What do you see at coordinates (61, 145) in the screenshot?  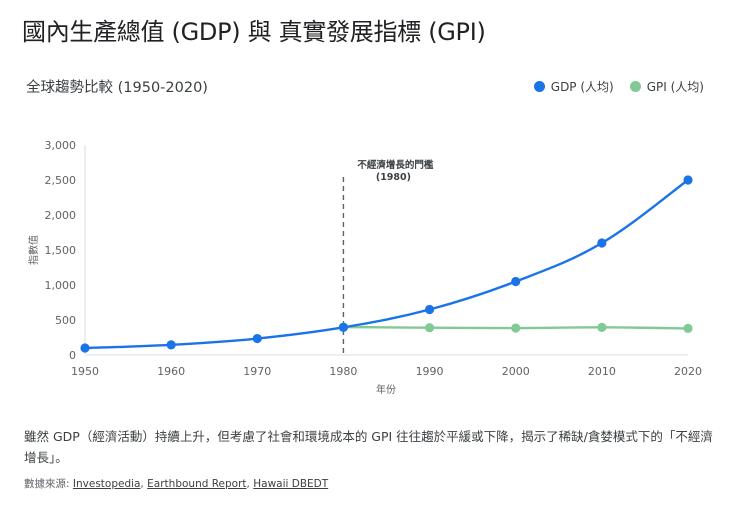 I see `y-tick-label: 3,000` at bounding box center [61, 145].